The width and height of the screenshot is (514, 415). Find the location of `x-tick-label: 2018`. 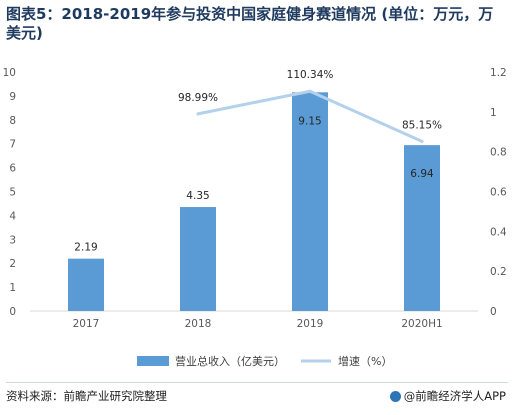

x-tick-label: 2018 is located at coordinates (198, 324).